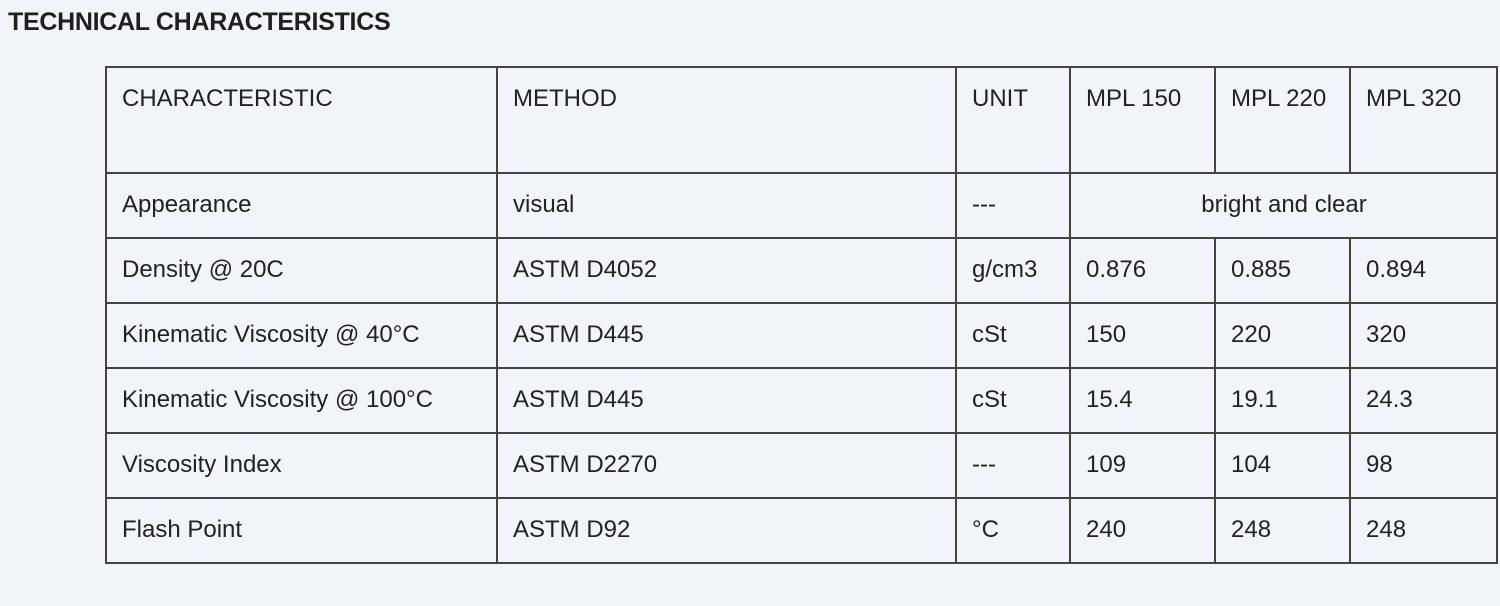 The width and height of the screenshot is (1500, 606). Describe the element at coordinates (1142, 120) in the screenshot. I see `header-cell: MPL 150` at that location.